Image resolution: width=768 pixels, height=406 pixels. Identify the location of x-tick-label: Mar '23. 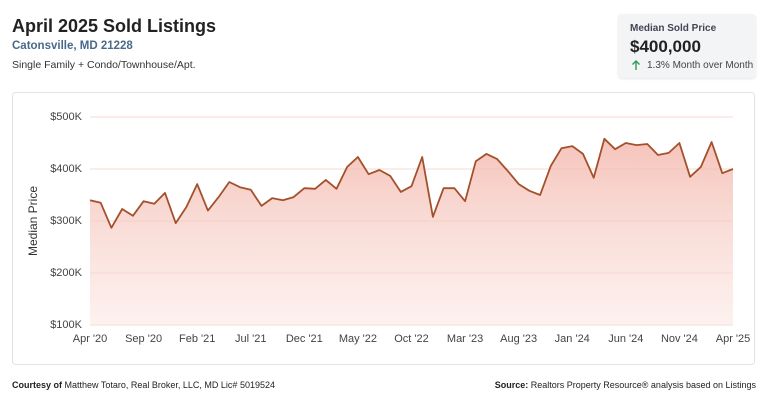
(465, 339).